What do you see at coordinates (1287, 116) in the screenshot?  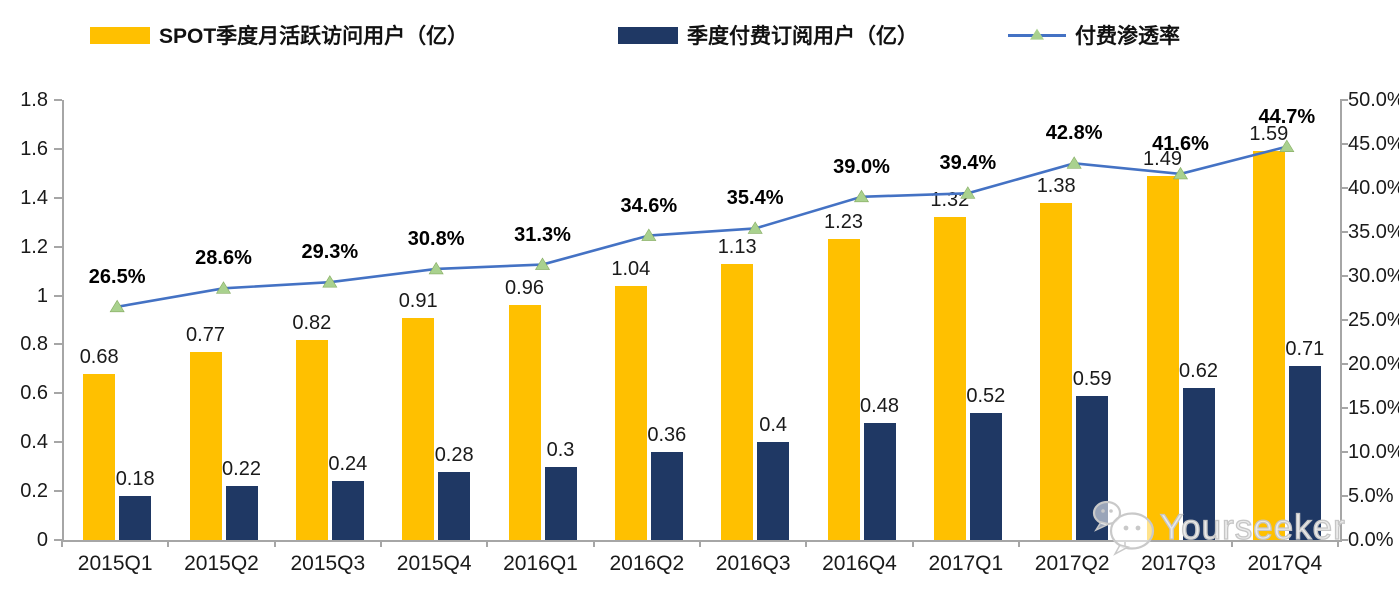 I see `penetration-value-label: 44.7%` at bounding box center [1287, 116].